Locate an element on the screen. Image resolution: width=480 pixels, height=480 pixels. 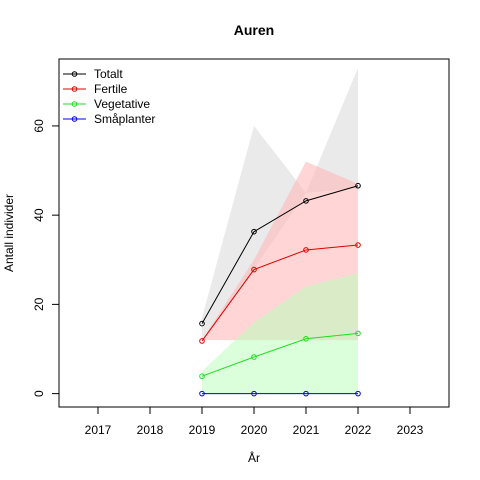
point-smaplanter-2021 is located at coordinates (306, 393).